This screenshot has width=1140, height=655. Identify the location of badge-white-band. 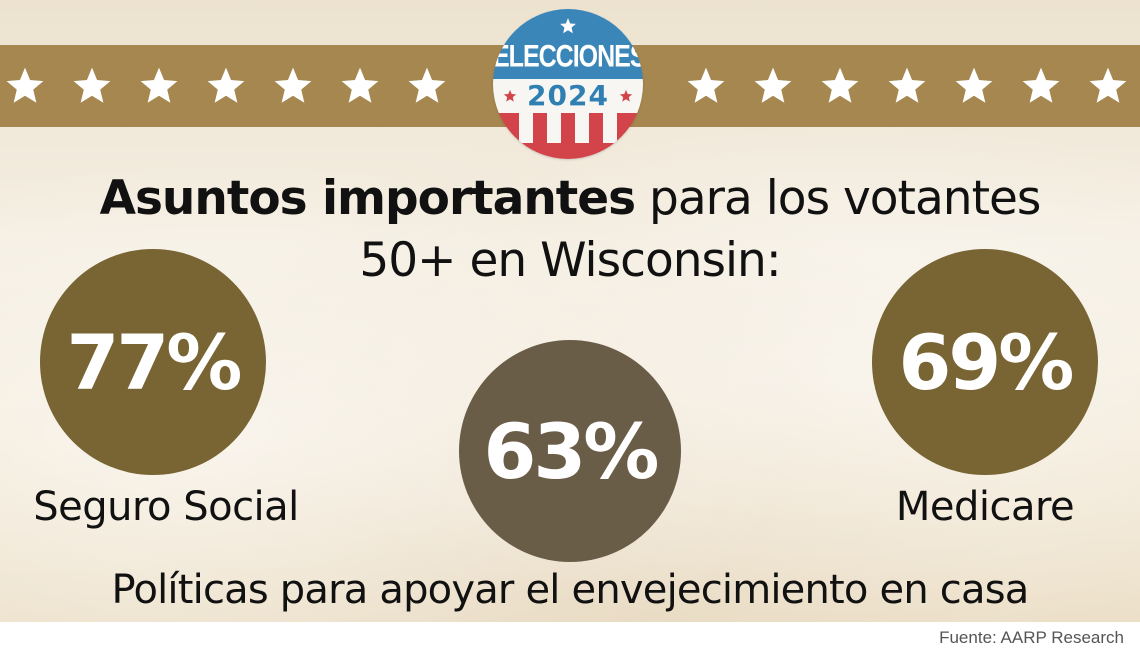
(568, 96).